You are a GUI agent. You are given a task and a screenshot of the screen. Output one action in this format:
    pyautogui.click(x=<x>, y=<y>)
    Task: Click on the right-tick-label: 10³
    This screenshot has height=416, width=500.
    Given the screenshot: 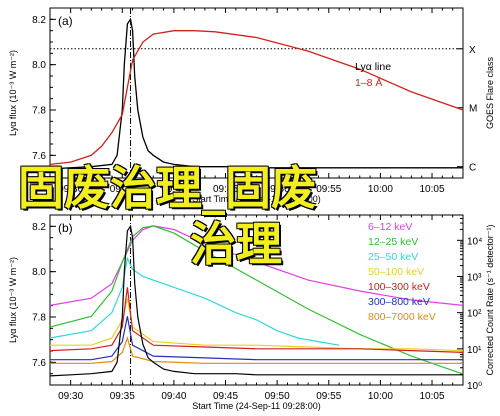 What is the action you would take?
    pyautogui.click(x=474, y=277)
    